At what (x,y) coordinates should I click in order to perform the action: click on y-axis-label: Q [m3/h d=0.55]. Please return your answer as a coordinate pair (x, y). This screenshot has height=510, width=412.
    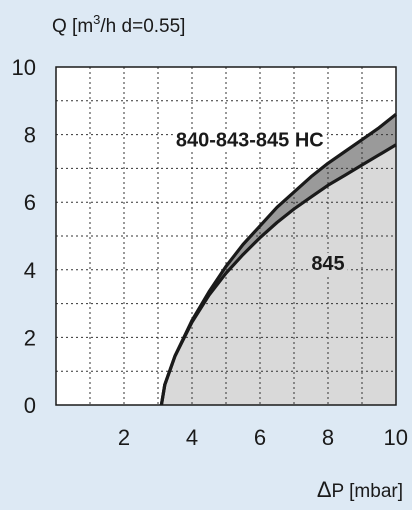
    Looking at the image, I should click on (118, 24).